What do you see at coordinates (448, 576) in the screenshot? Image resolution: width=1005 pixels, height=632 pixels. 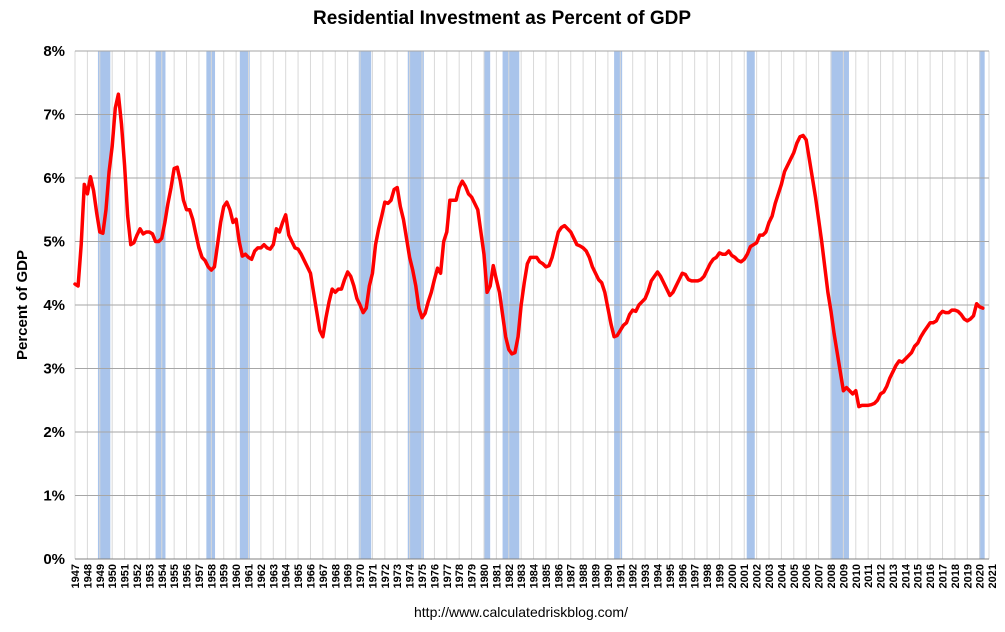 I see `x-tick-label: 1977` at bounding box center [448, 576].